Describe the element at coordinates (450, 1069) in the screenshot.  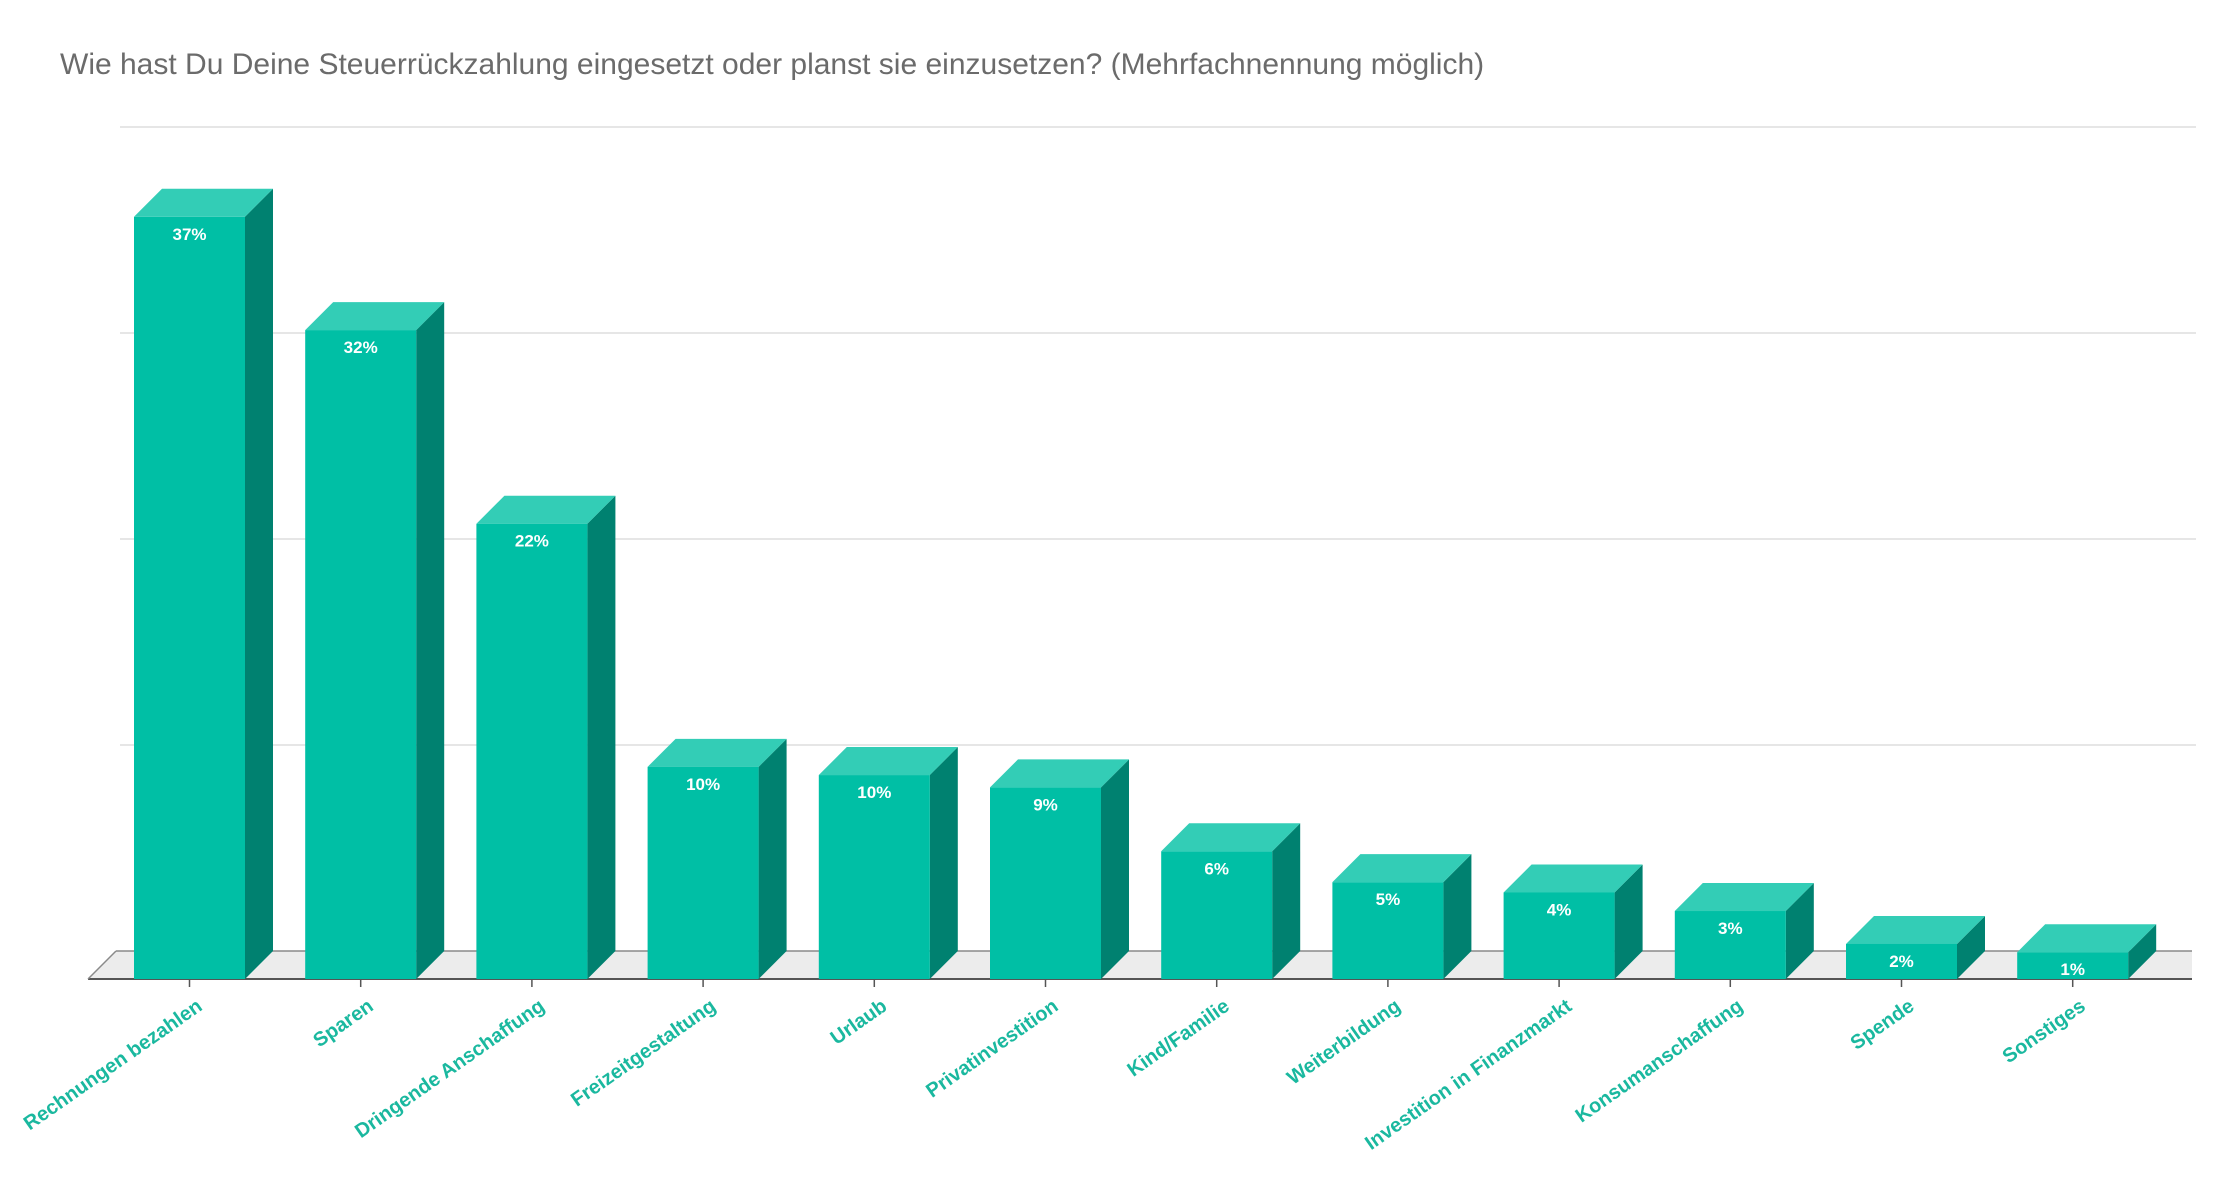
I see `category-label: Dringende Anschaffung` at that location.